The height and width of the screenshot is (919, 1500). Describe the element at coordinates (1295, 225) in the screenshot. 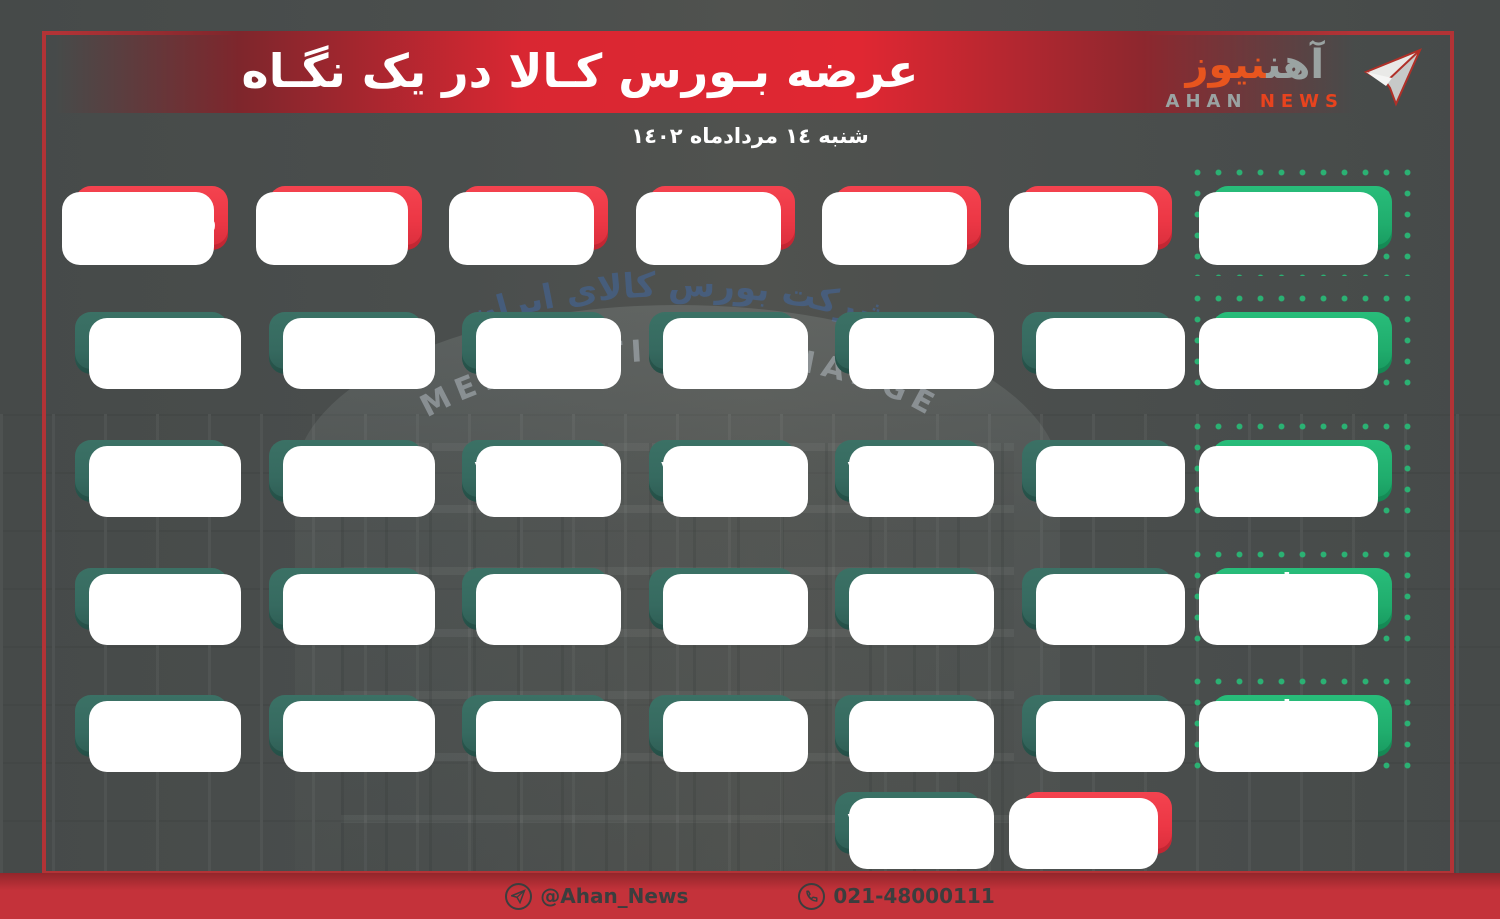

I see `column-header-product: محصول` at that location.